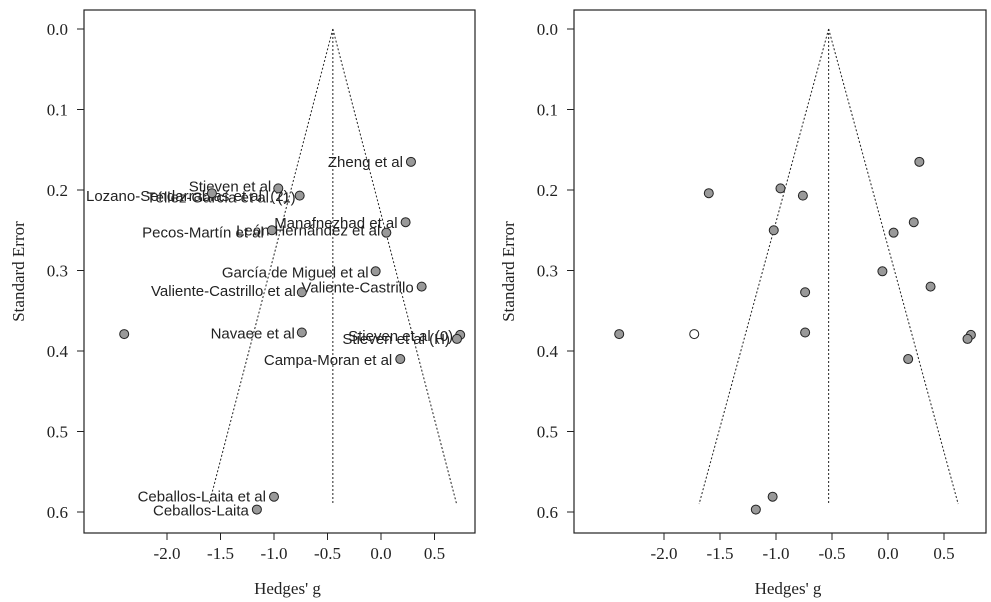 The height and width of the screenshot is (602, 991). What do you see at coordinates (220, 198) in the screenshot?
I see `study-label: Téllez-García et al. (1)` at bounding box center [220, 198].